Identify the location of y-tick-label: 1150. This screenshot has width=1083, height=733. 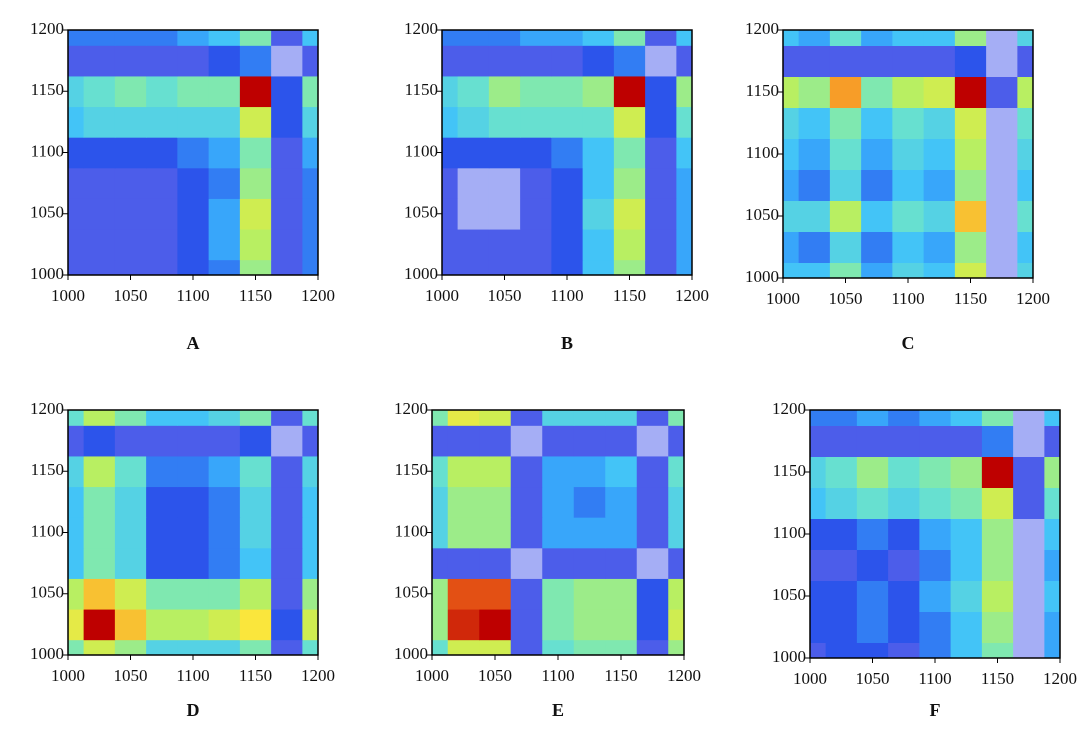
(789, 470).